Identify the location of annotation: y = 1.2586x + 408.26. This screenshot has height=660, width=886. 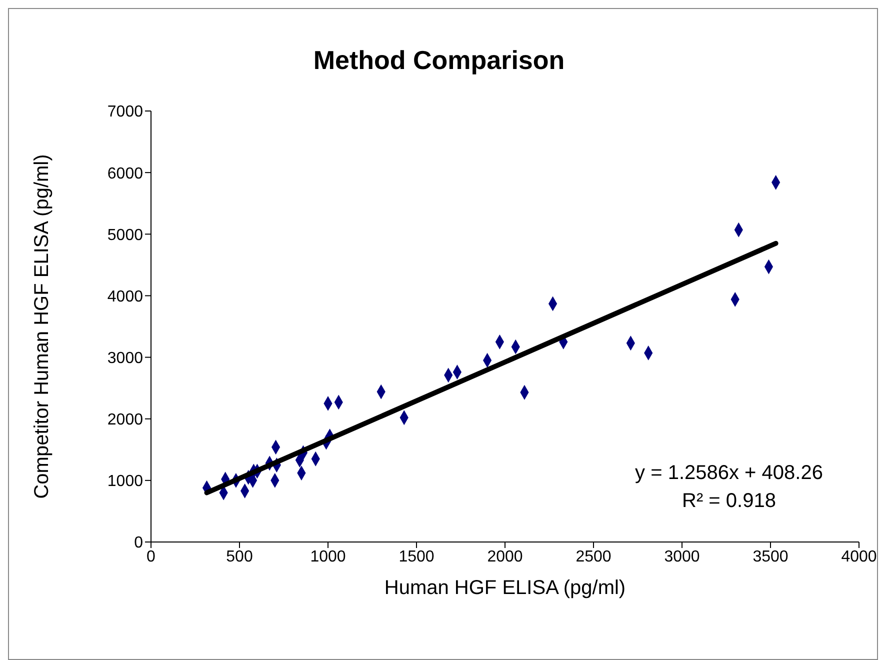
(729, 473).